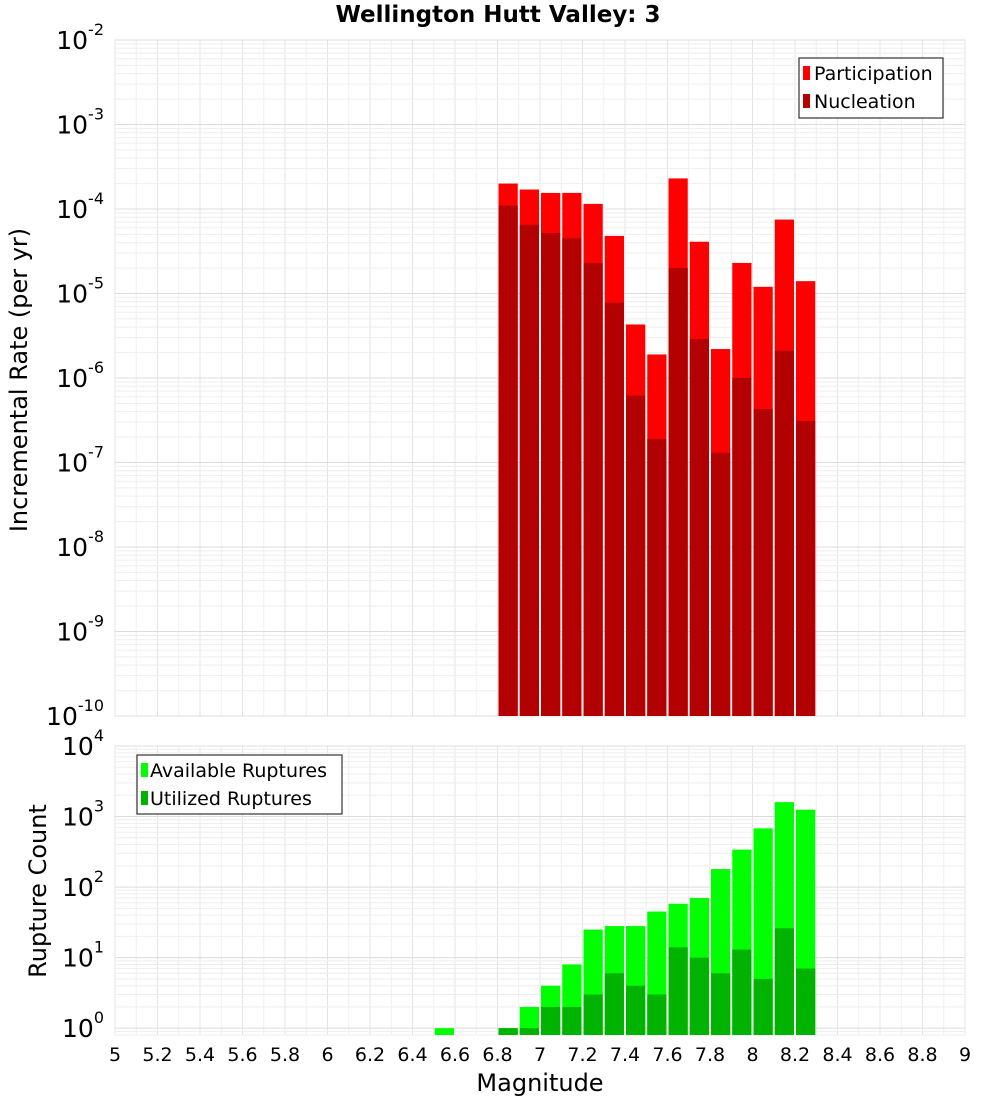 The width and height of the screenshot is (1000, 1100). I want to click on count-legend-box, so click(239, 784).